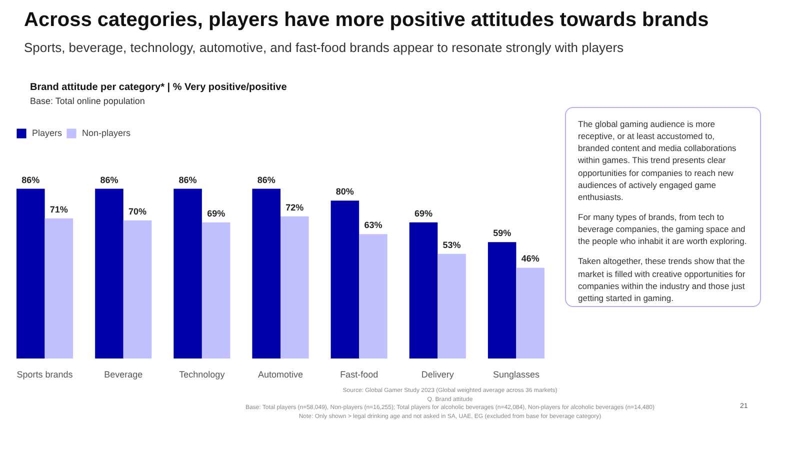  Describe the element at coordinates (106, 133) in the screenshot. I see `legend-label: Non-players` at that location.